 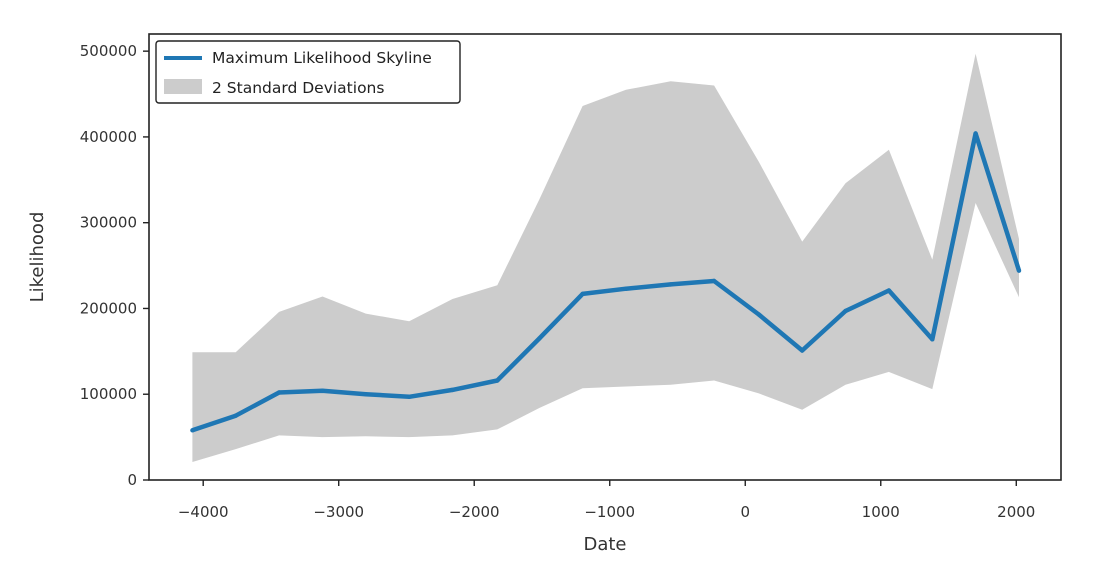 I want to click on y-tick-label: 100000, so click(x=108, y=394).